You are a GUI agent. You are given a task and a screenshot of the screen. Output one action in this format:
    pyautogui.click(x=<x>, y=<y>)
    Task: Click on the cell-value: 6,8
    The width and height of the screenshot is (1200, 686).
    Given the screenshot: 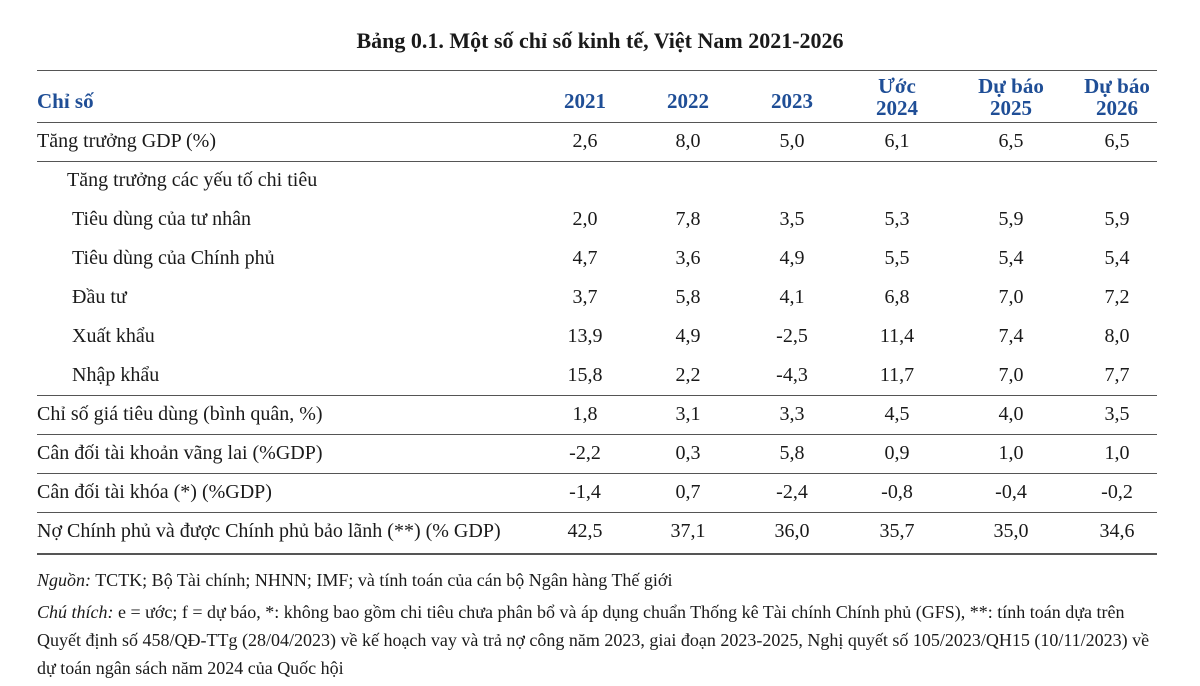 What is the action you would take?
    pyautogui.click(x=897, y=297)
    